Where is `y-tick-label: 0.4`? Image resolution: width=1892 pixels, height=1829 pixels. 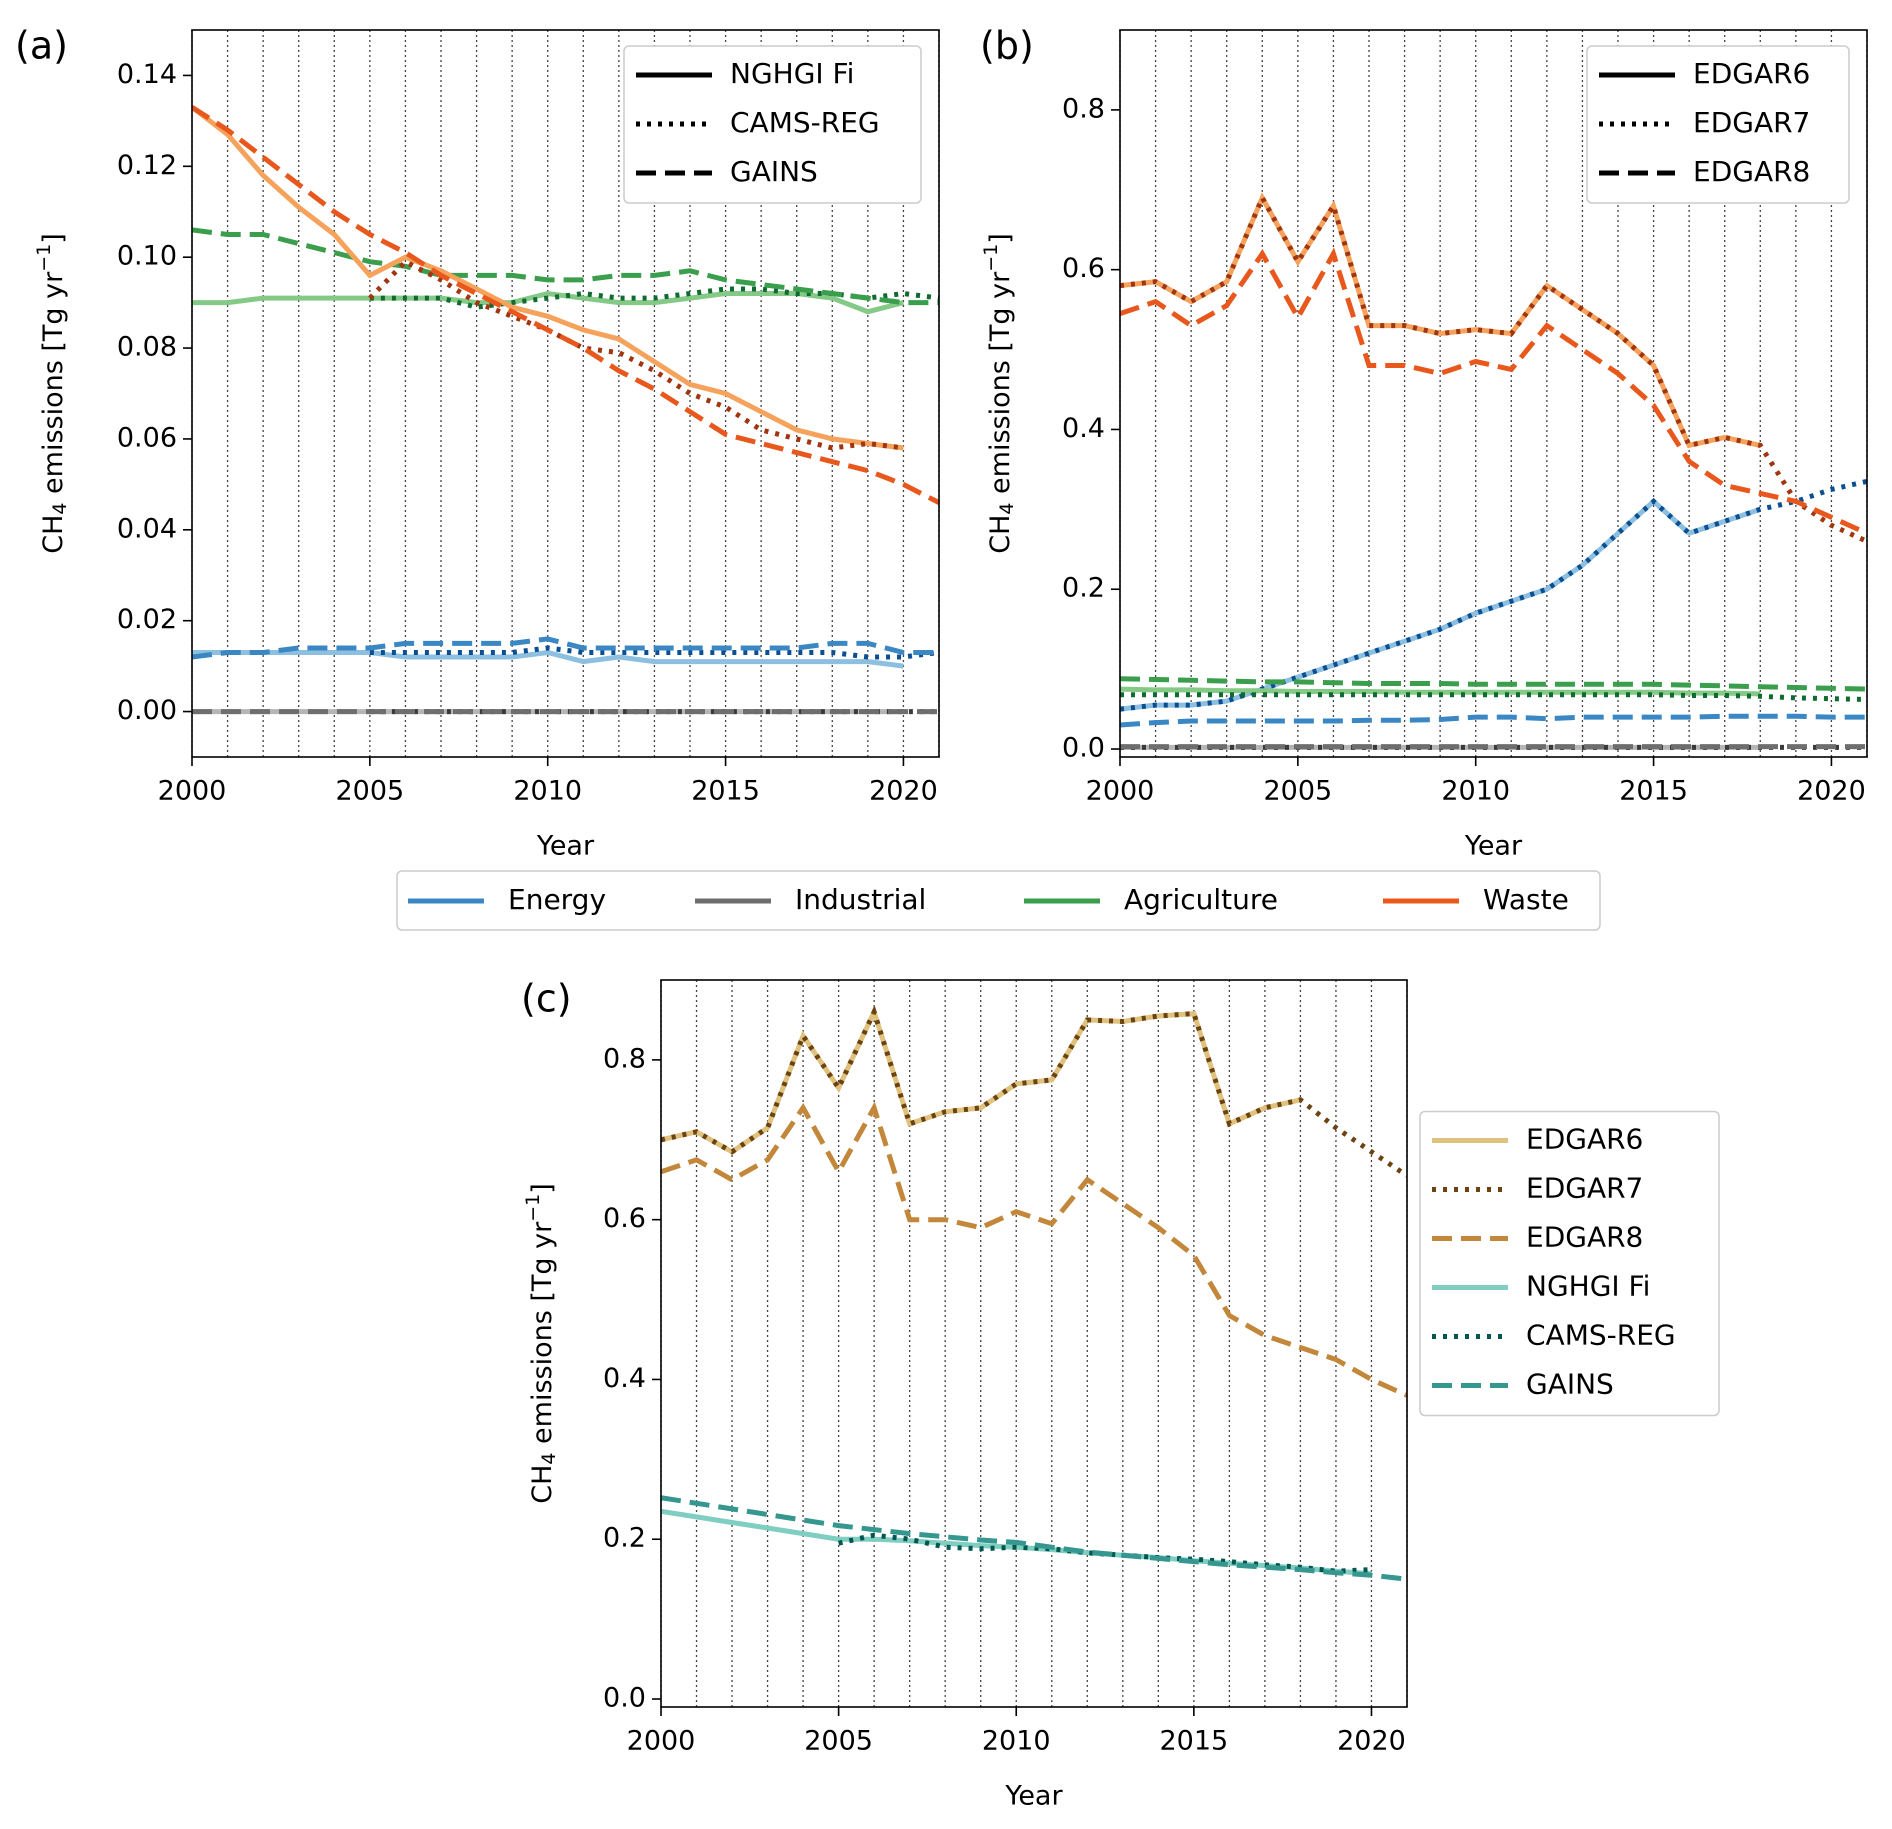 y-tick-label: 0.4 is located at coordinates (624, 1378).